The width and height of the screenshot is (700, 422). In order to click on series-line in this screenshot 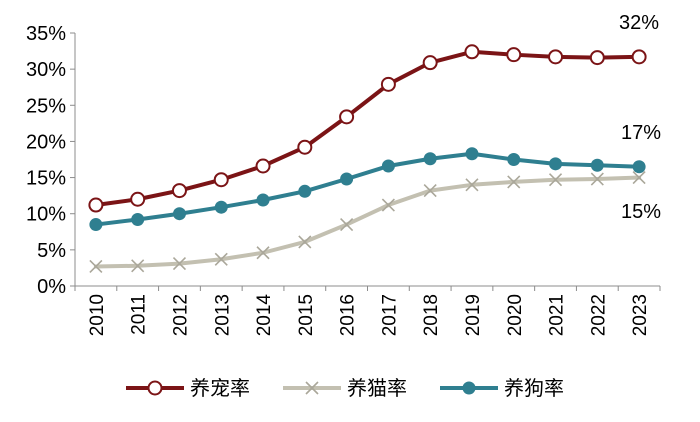, I will do `click(367, 189)`.